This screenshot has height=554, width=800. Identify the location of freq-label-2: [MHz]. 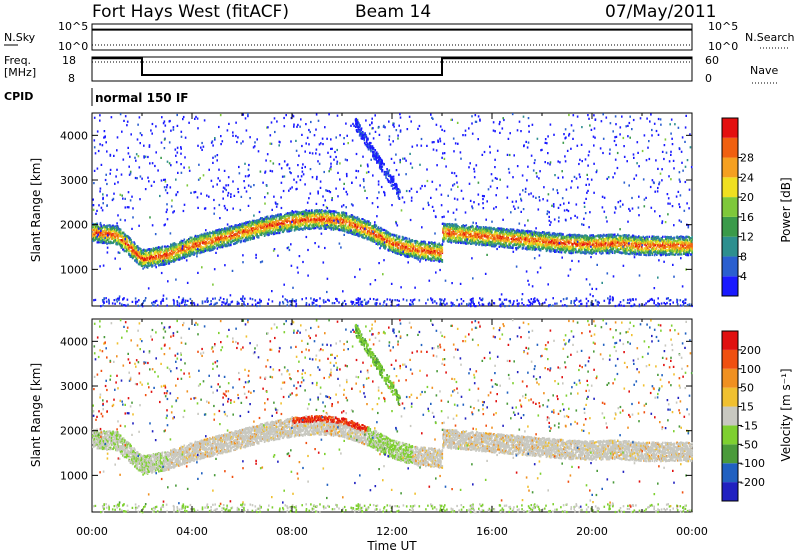
(20, 72).